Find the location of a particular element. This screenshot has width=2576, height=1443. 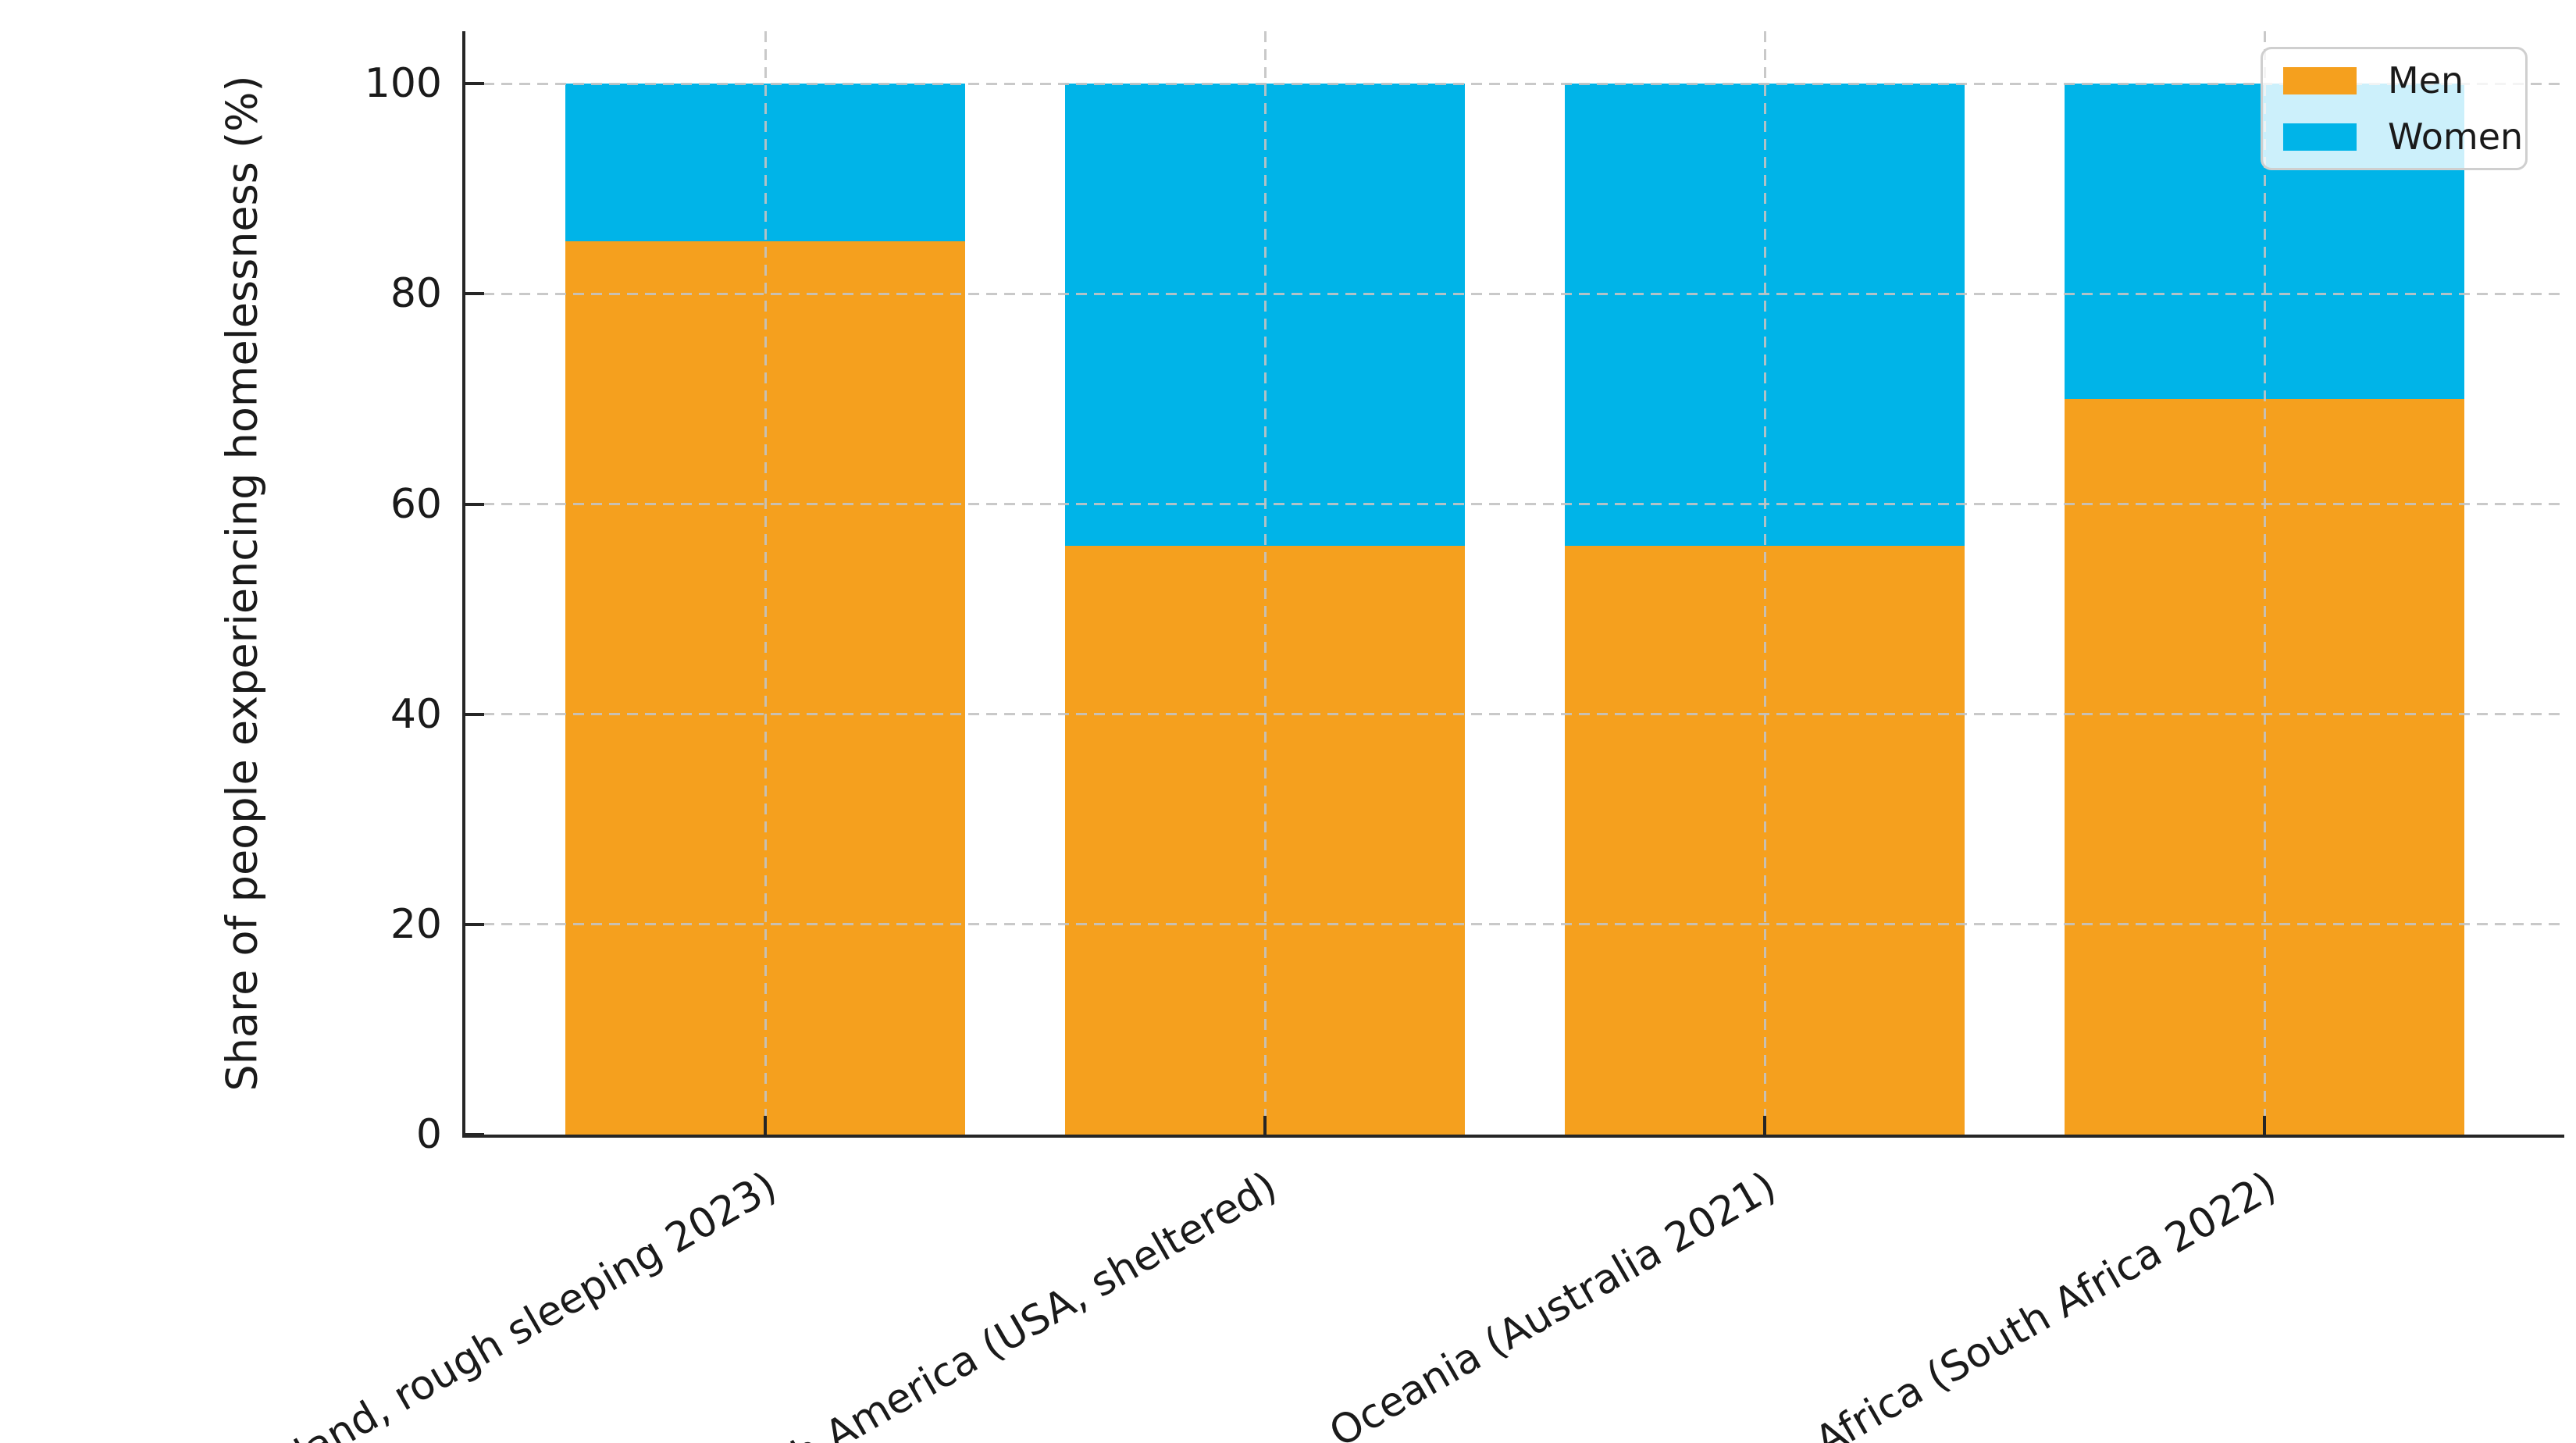

x-tick-label: UK (England, rough sleeping 2023) is located at coordinates (466, 1303).